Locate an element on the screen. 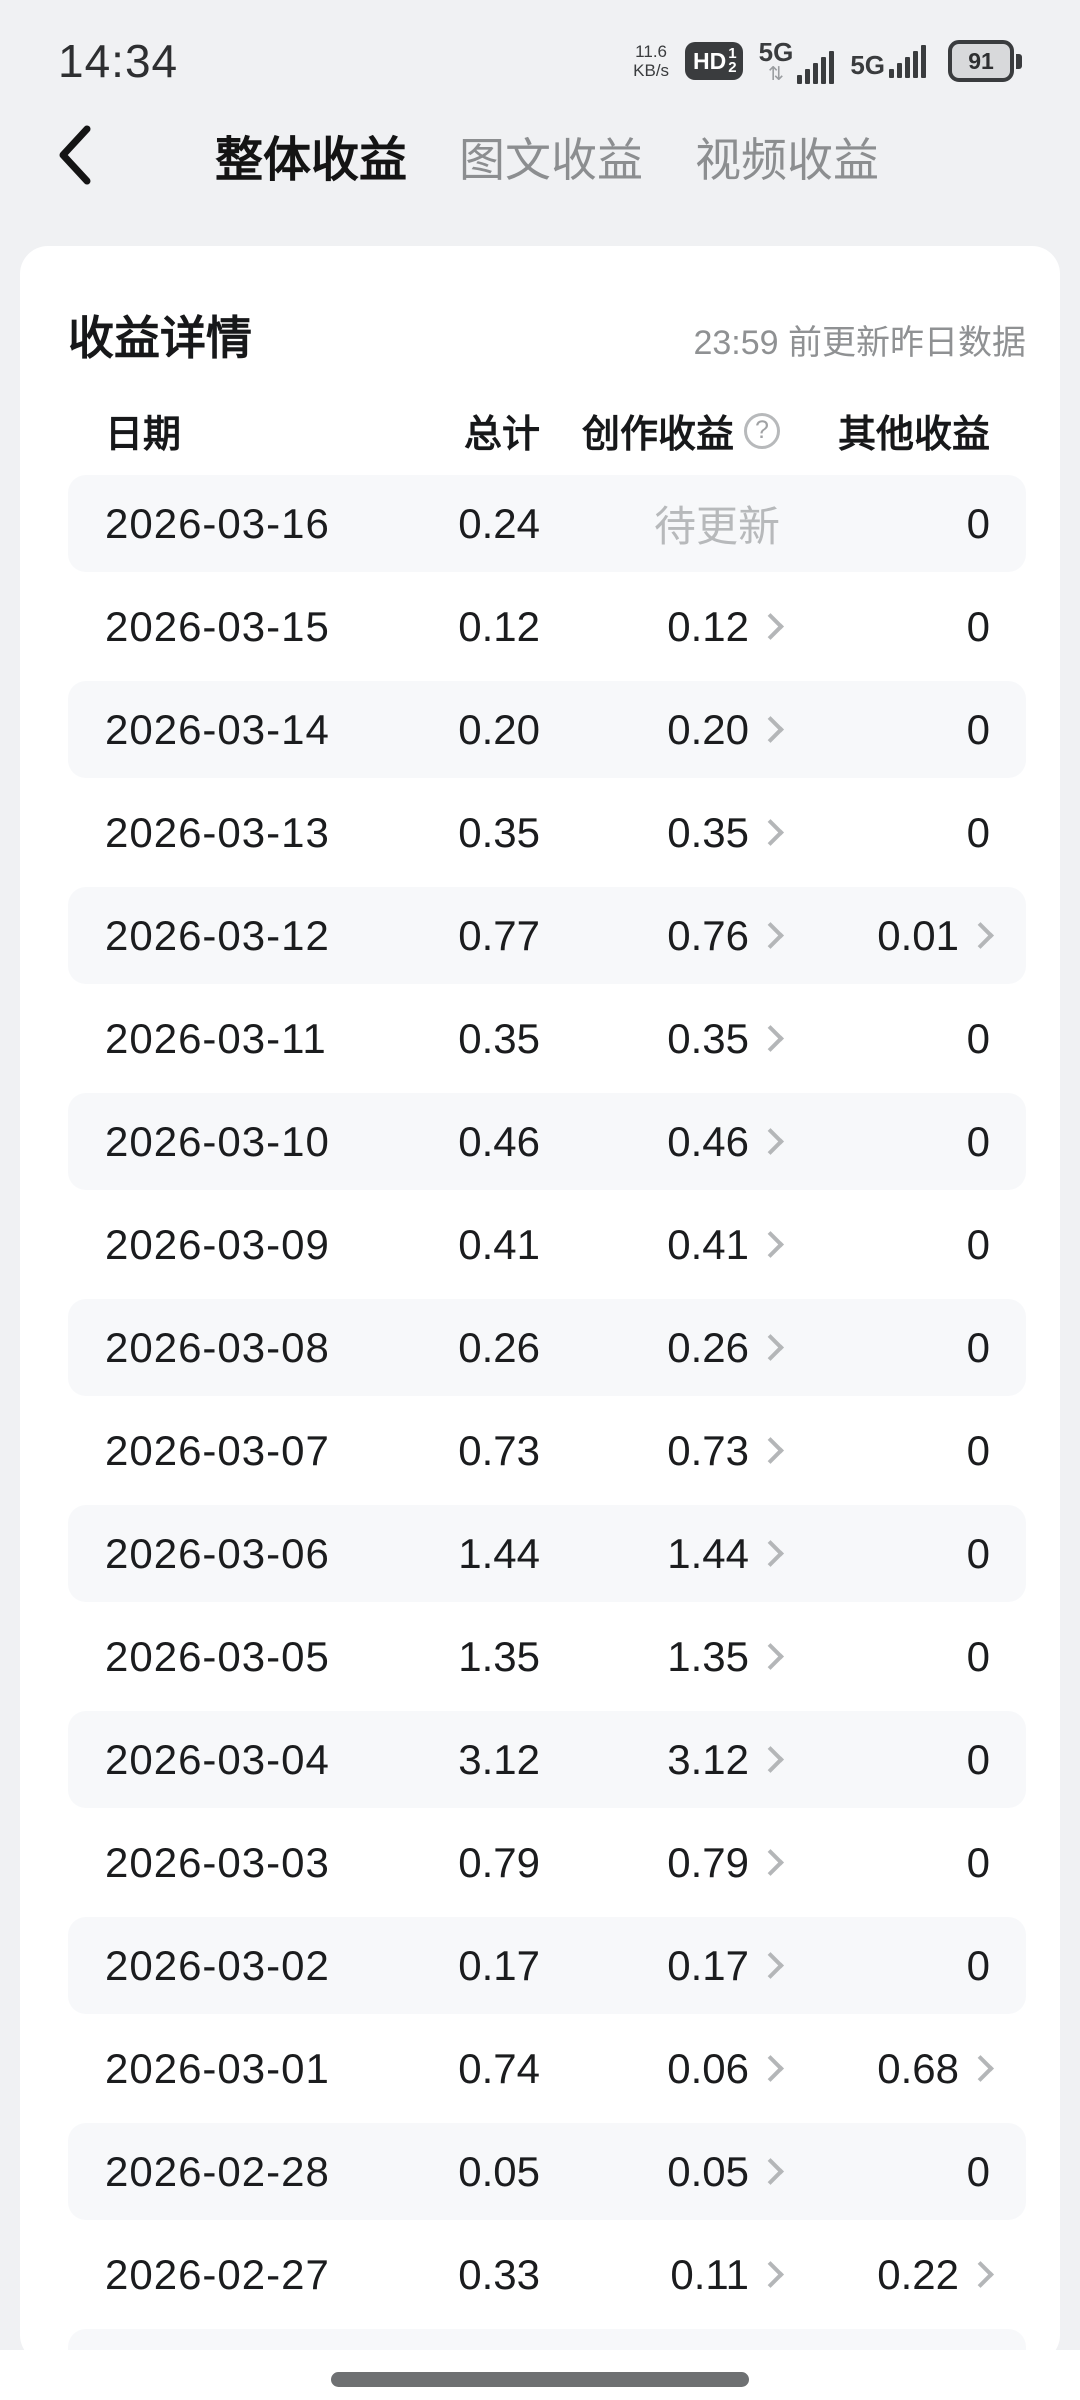  row-creation-earnings: 0.05 is located at coordinates (662, 2172).